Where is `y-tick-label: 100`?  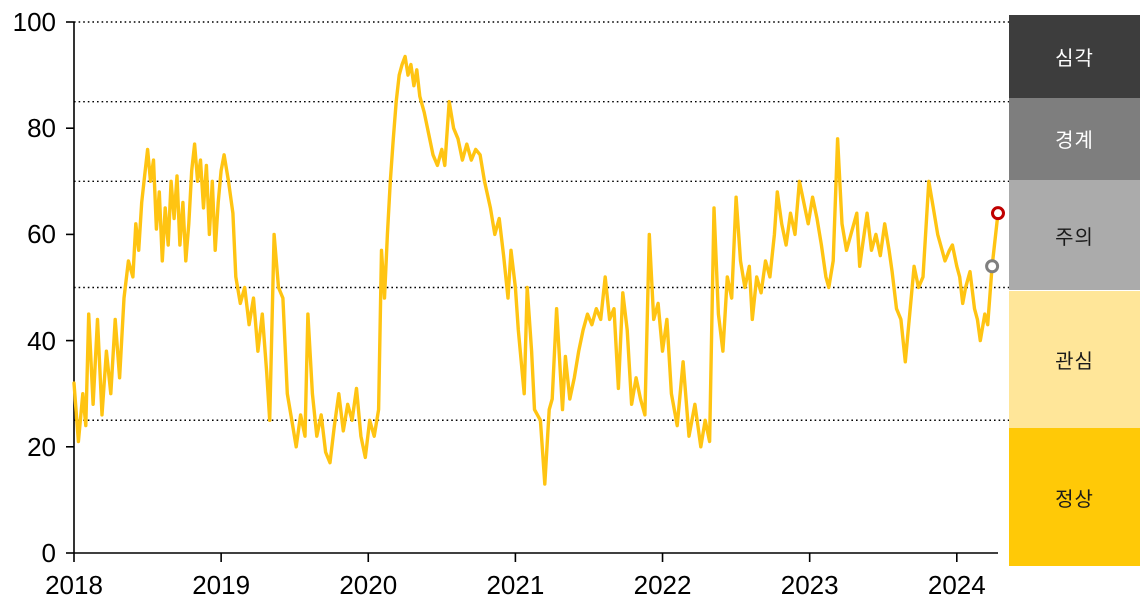 y-tick-label: 100 is located at coordinates (34, 22).